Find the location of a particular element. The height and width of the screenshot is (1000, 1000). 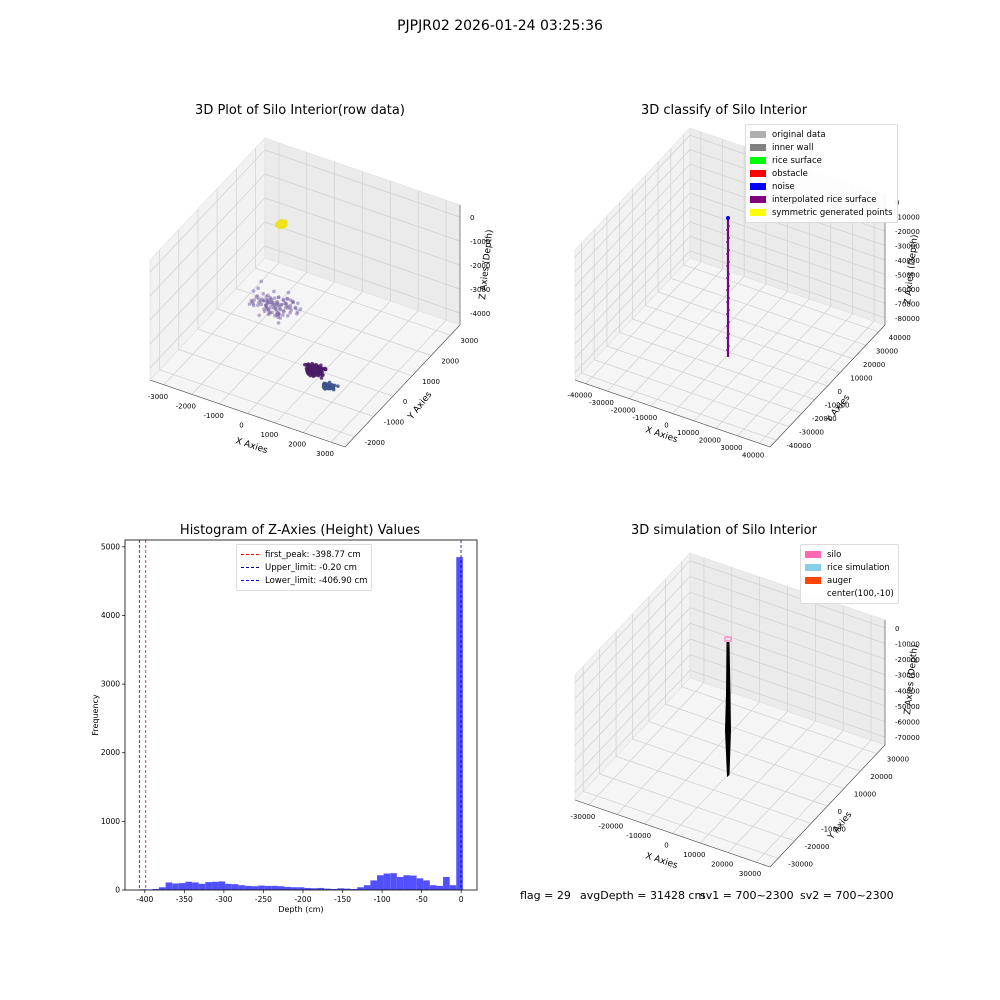

legend-label: rice surface is located at coordinates (797, 160).